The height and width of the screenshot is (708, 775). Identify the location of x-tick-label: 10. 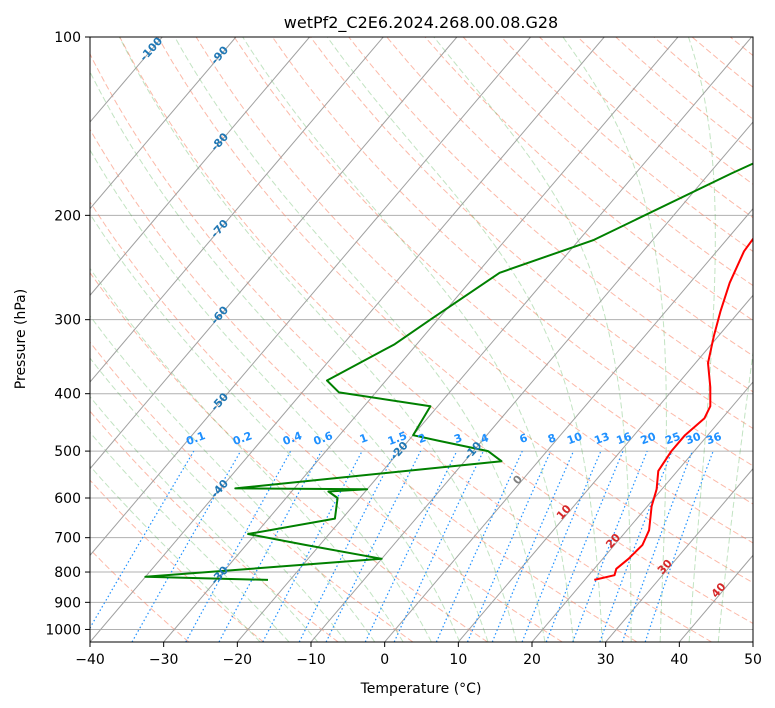
(458, 660).